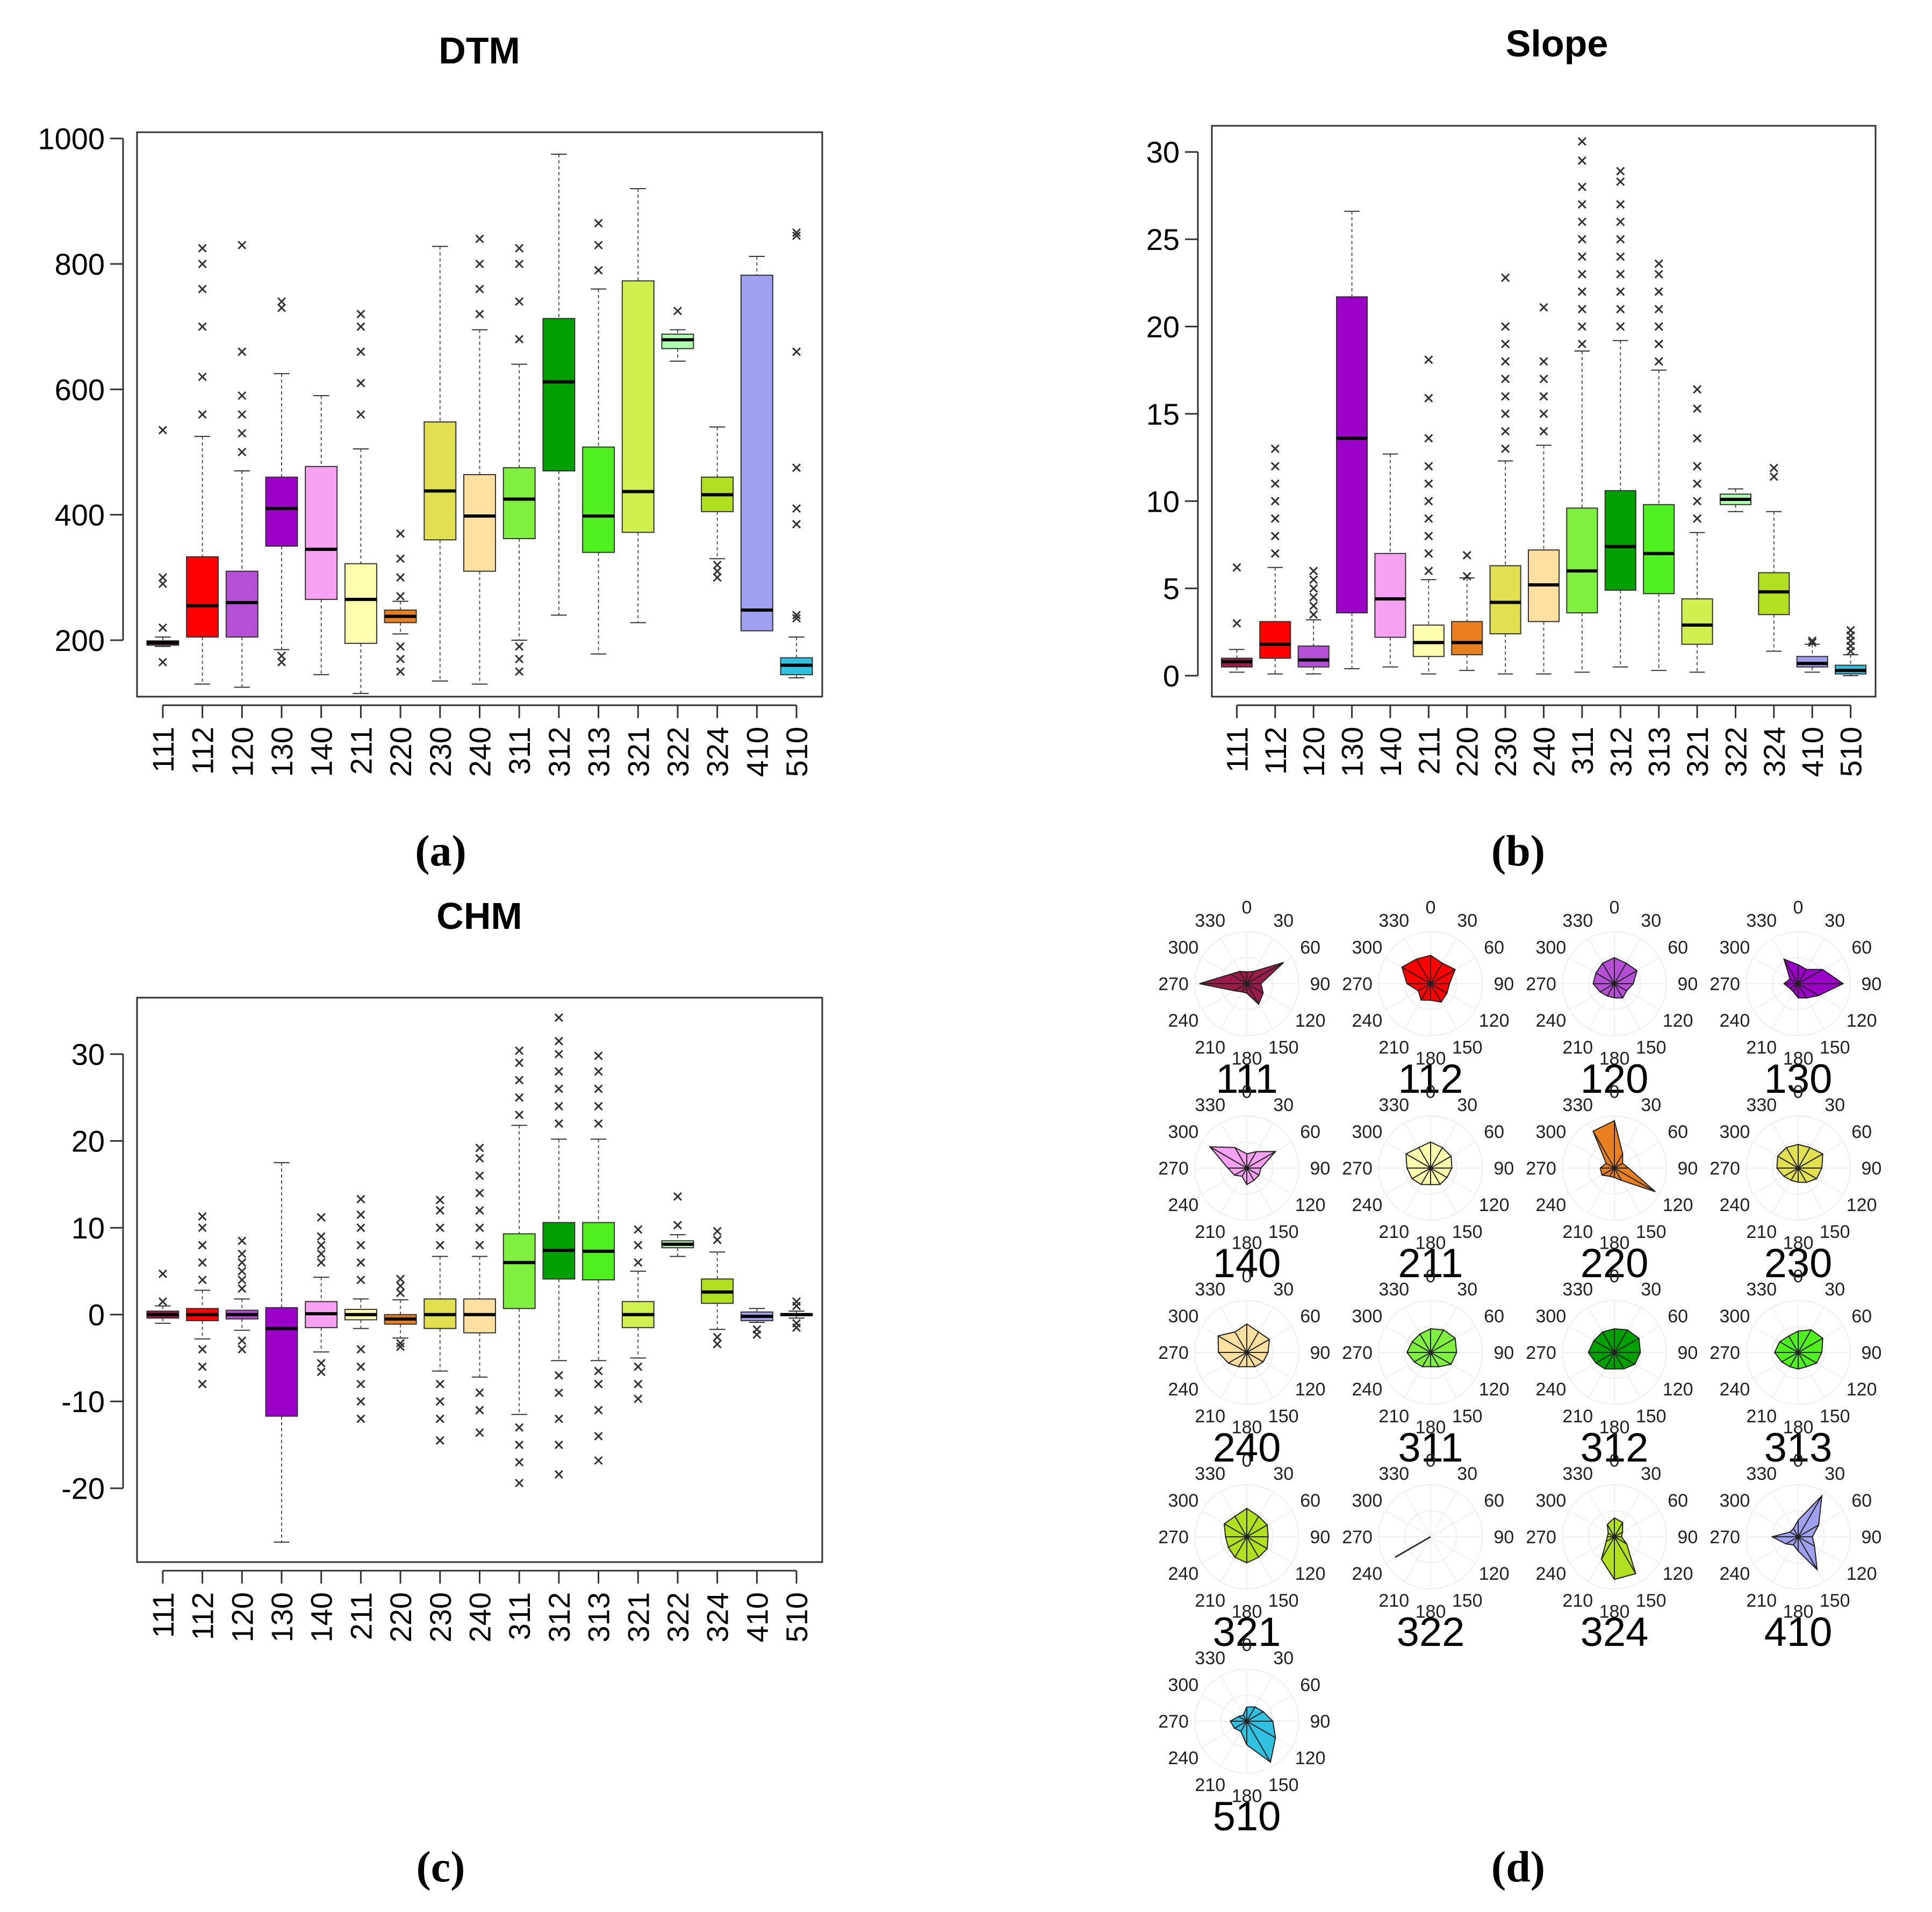 The height and width of the screenshot is (1912, 1932). Describe the element at coordinates (1413, 1547) in the screenshot. I see `rose-direction-line` at that location.